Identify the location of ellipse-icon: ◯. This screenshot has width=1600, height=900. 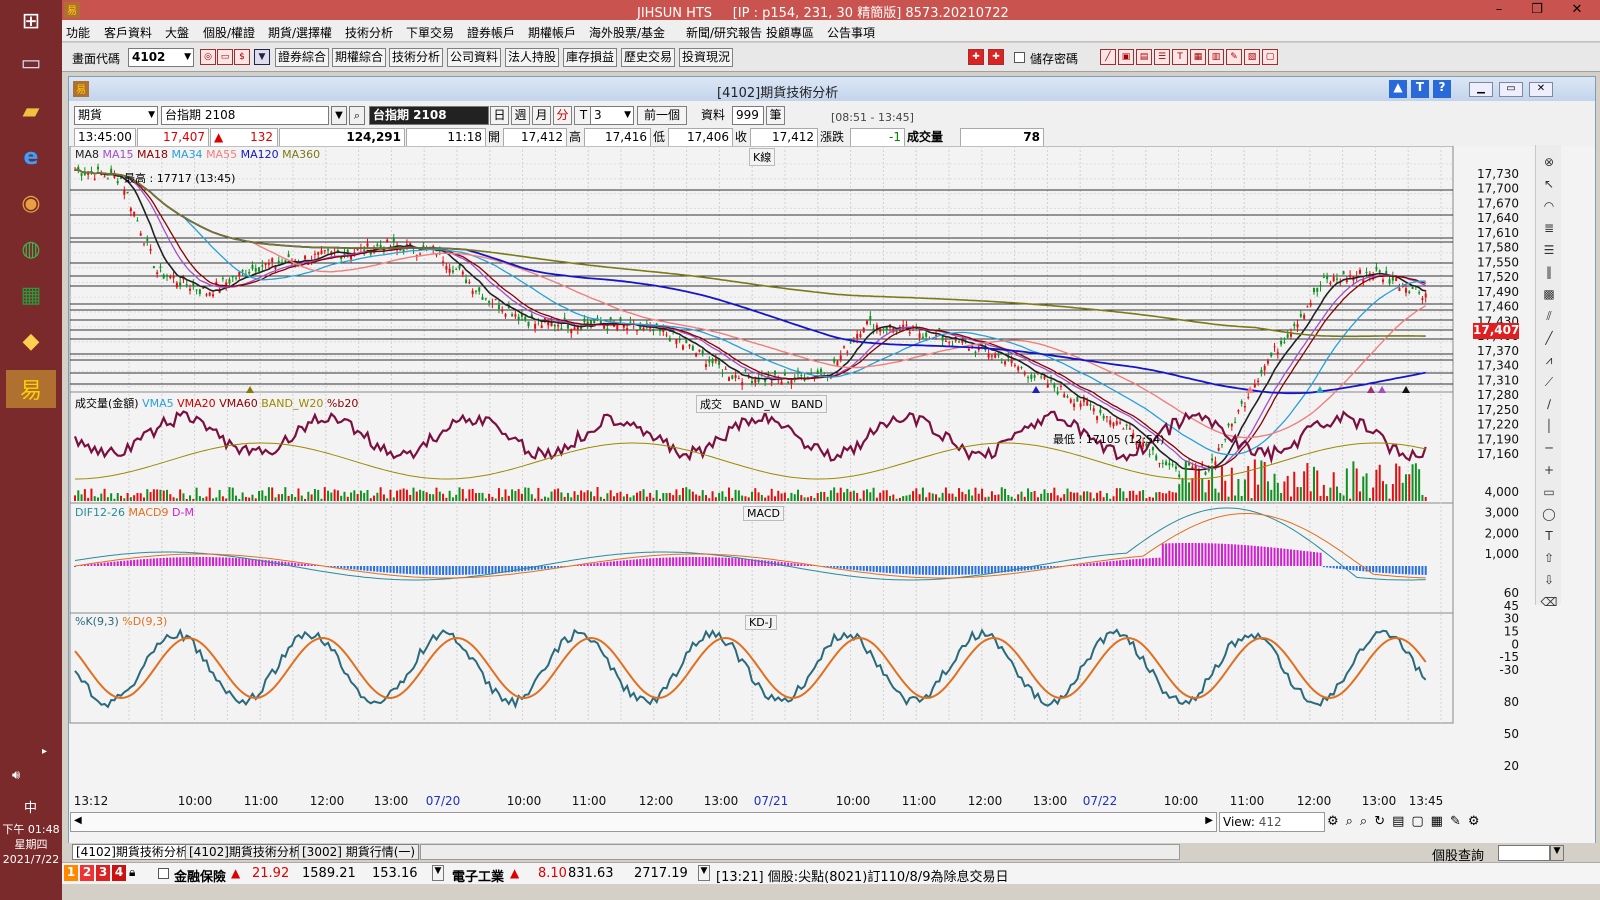
(1549, 514).